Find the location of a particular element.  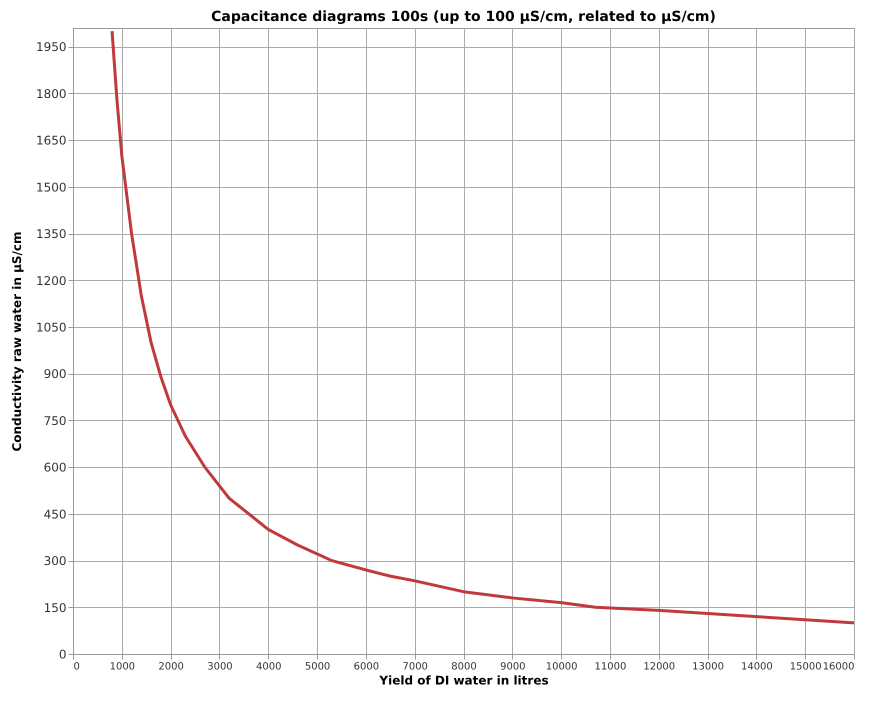

y-tick-label: 1200 is located at coordinates (51, 281).